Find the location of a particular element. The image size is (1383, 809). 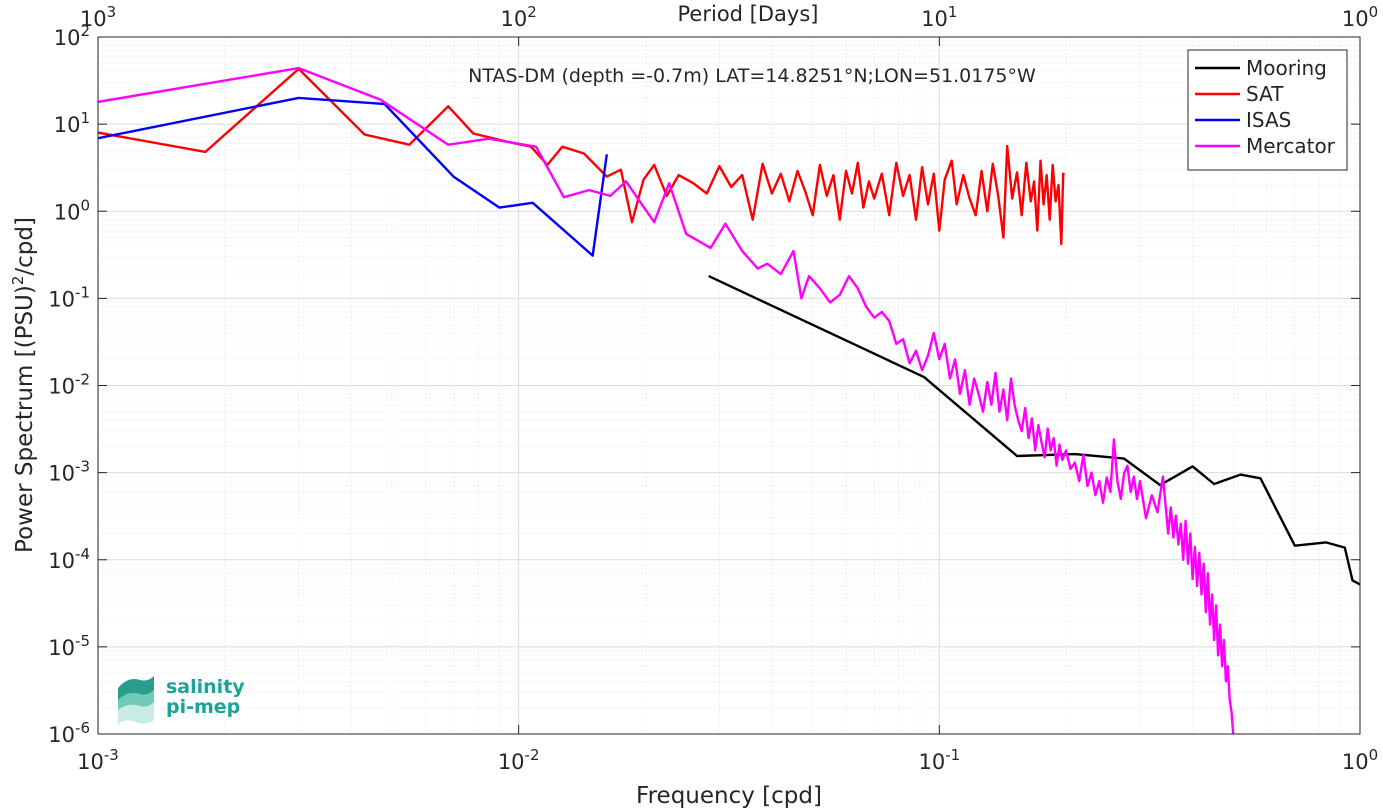

top-tick-label: 10¹ is located at coordinates (939, 17).